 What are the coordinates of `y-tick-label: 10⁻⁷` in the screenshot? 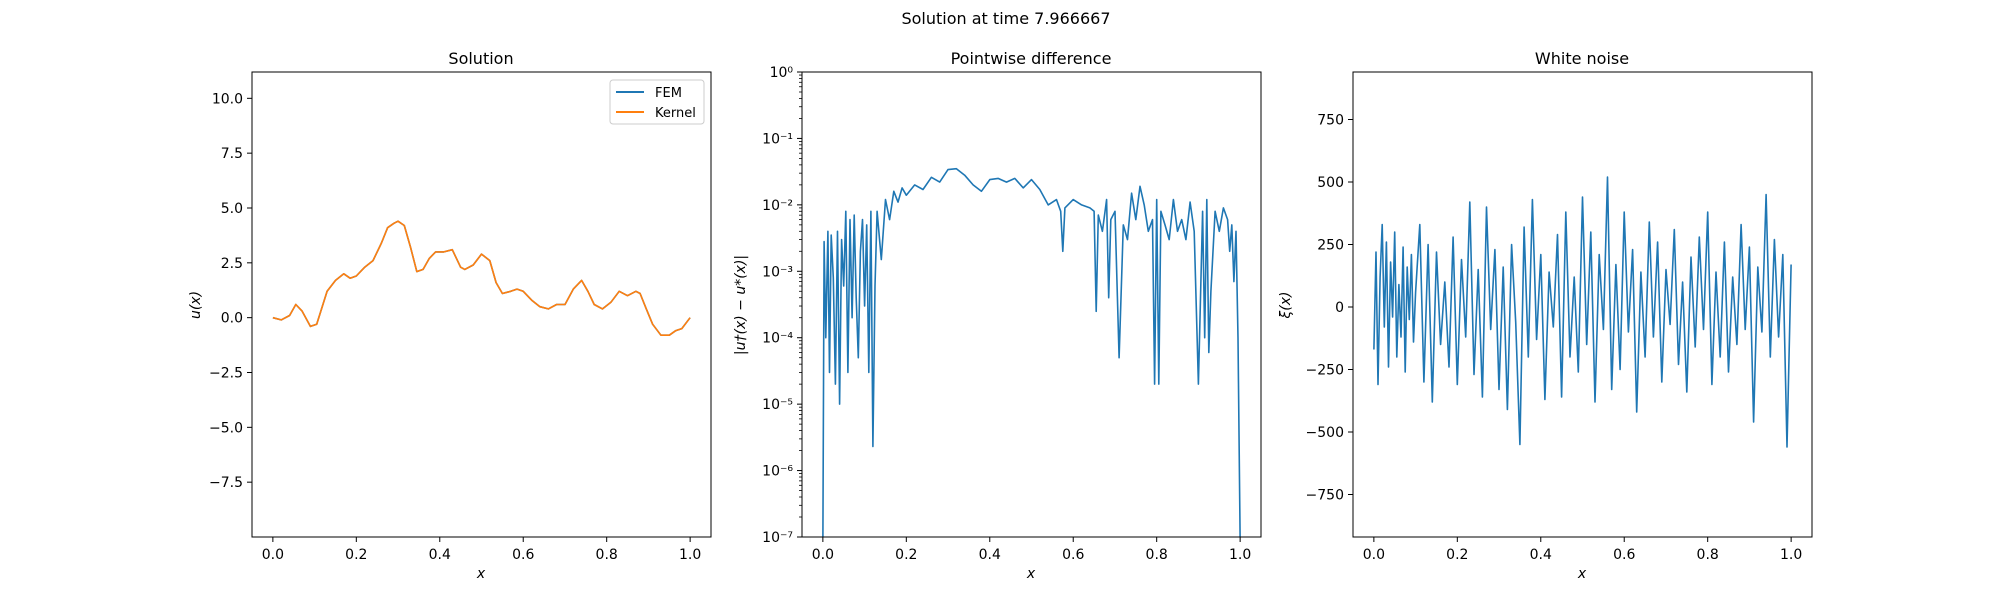 It's located at (777, 538).